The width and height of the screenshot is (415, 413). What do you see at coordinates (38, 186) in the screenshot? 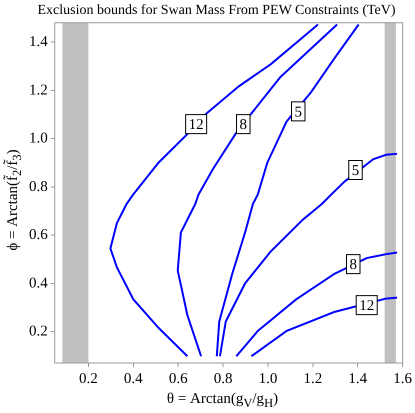
I see `y-tick-label: 0.8` at bounding box center [38, 186].